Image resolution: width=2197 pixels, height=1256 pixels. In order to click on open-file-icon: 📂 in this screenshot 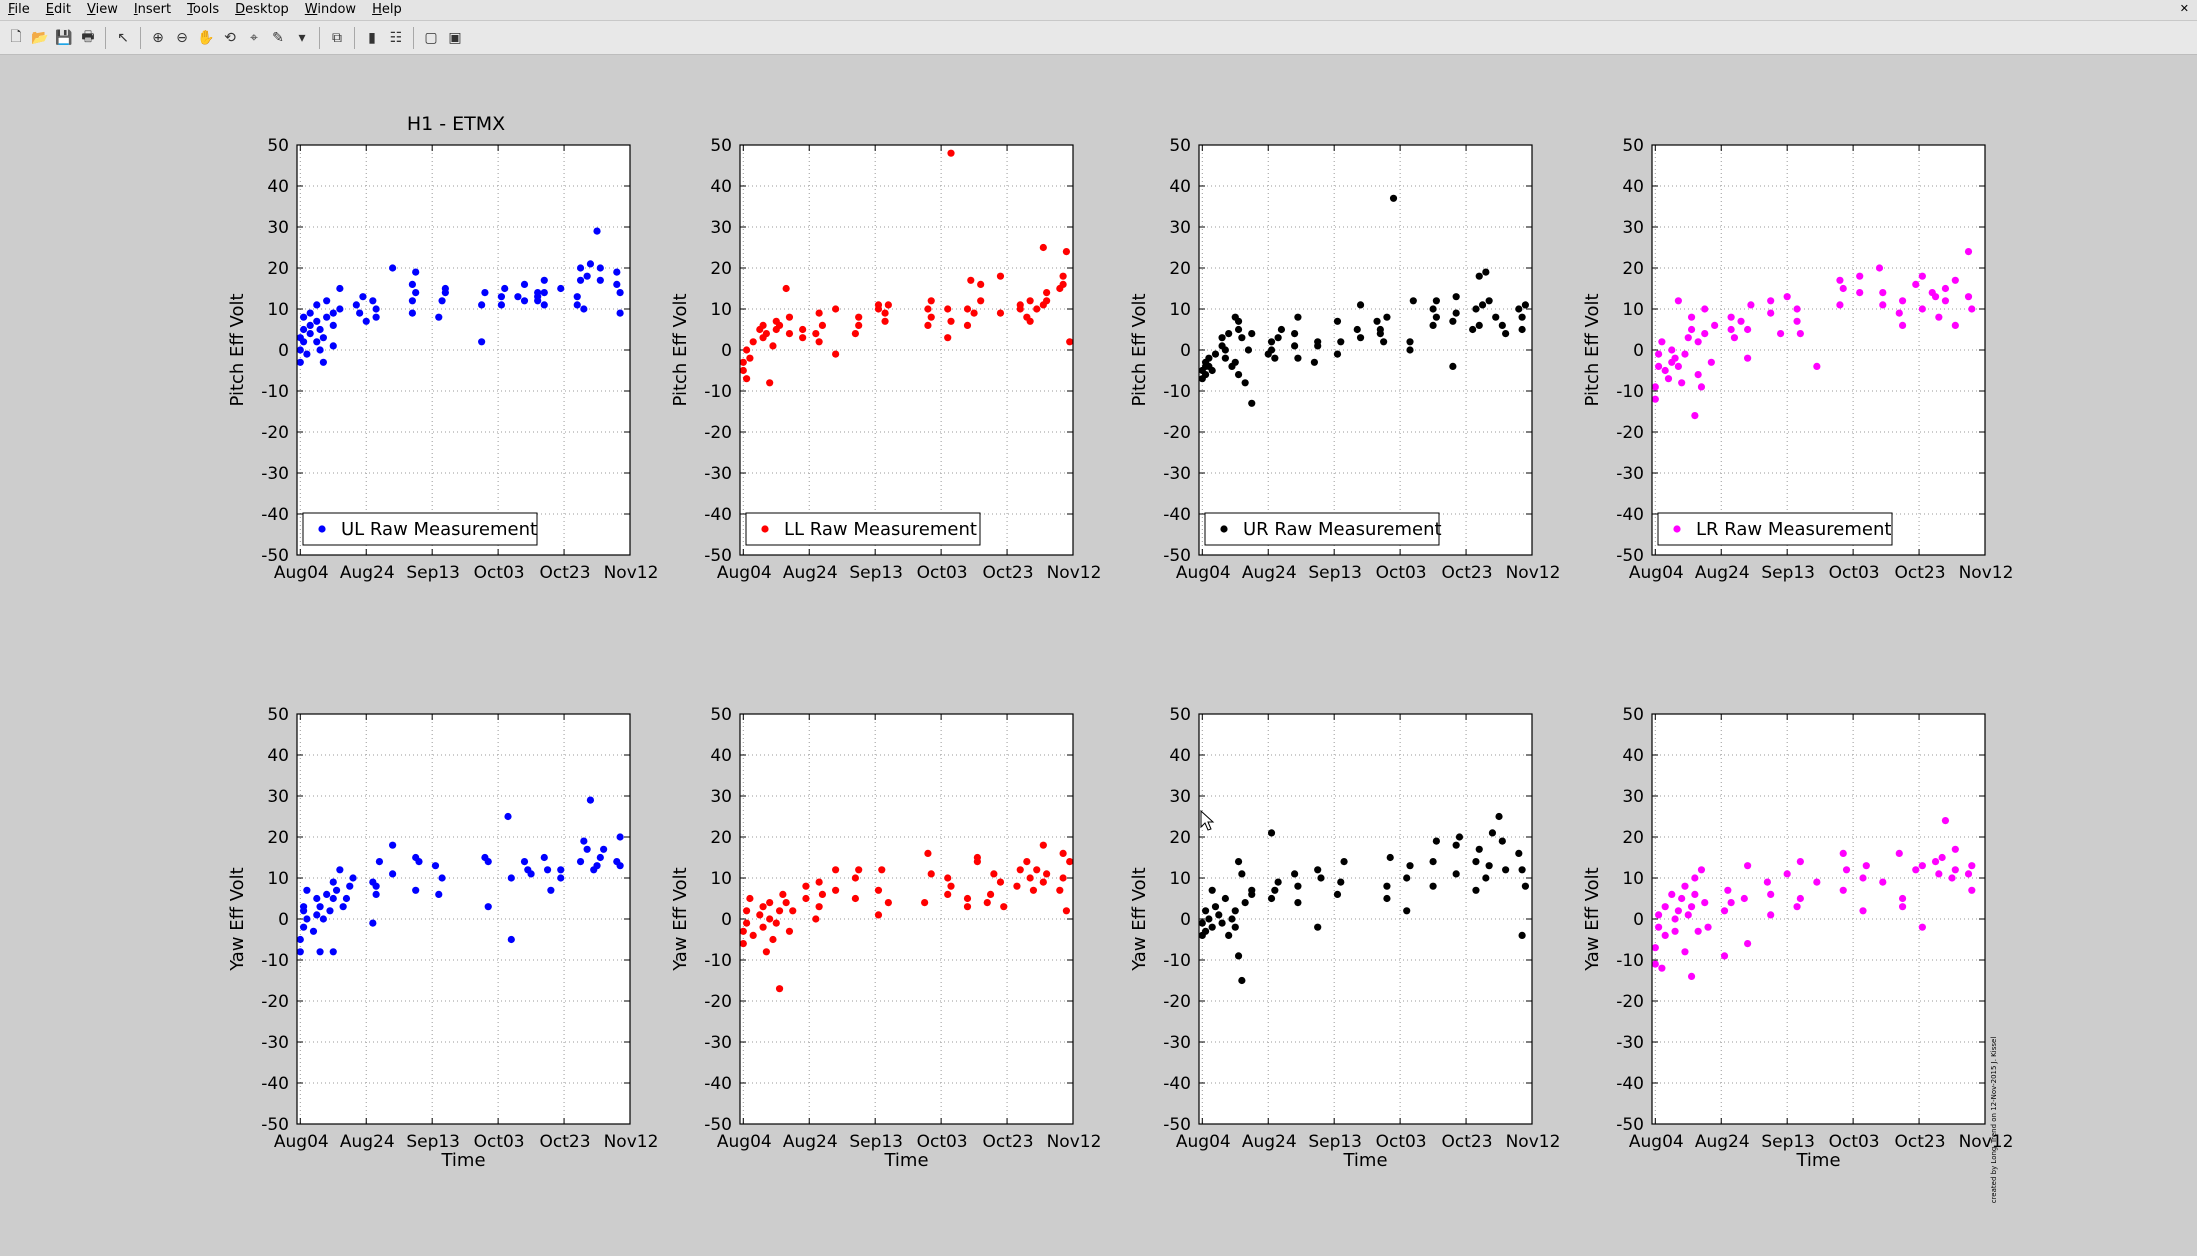, I will do `click(40, 37)`.